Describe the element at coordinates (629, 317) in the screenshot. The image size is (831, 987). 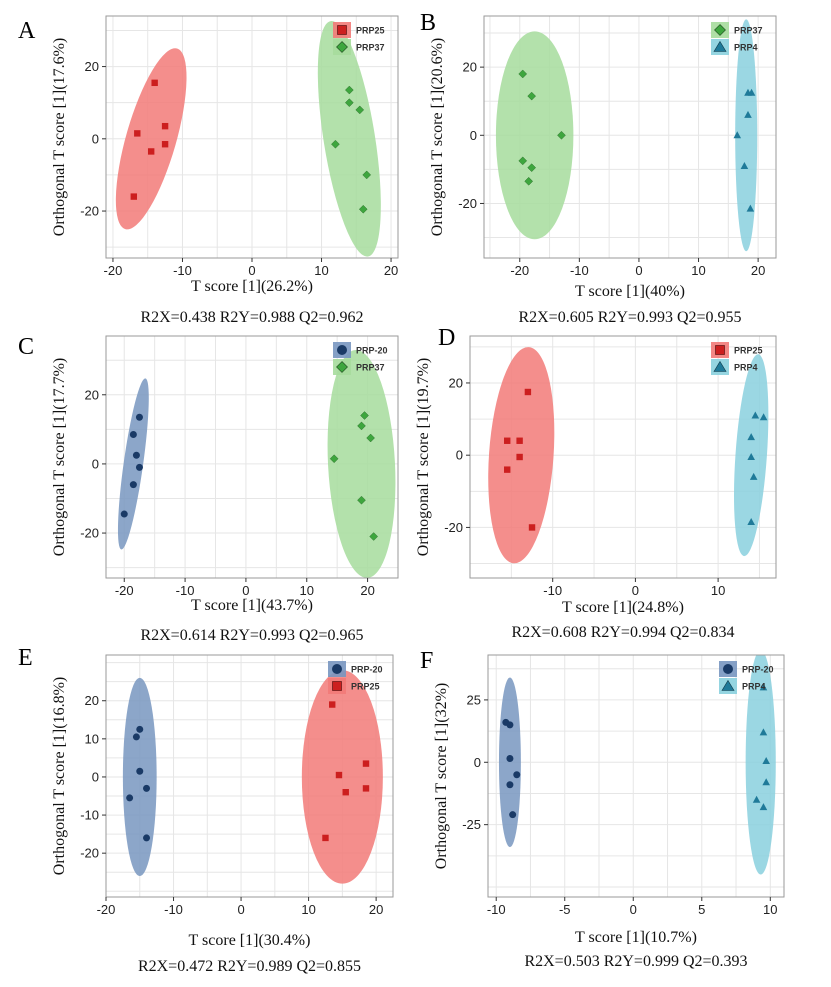
I see `model-stats: R2X=0.605 R2Y=0.993 Q2=0.955` at that location.